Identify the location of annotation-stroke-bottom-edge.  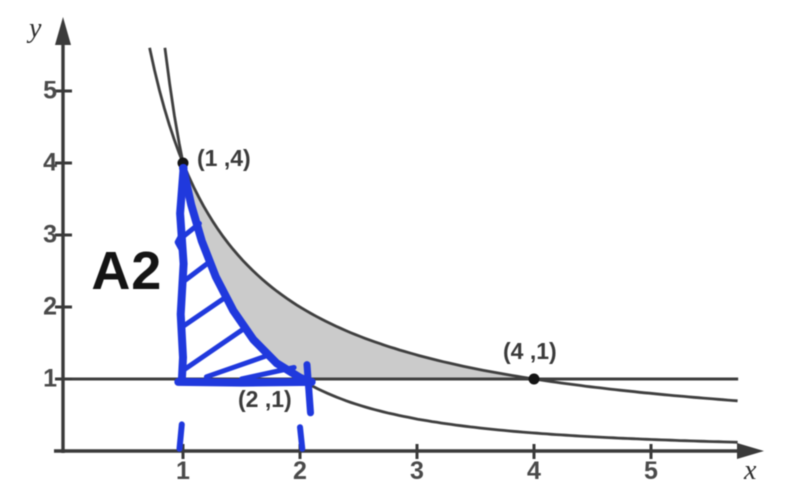
(245, 382).